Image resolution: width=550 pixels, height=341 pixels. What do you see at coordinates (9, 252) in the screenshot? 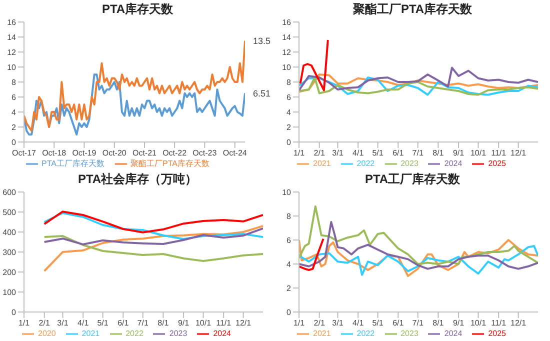
I see `y-tick-label: 300` at bounding box center [9, 252].